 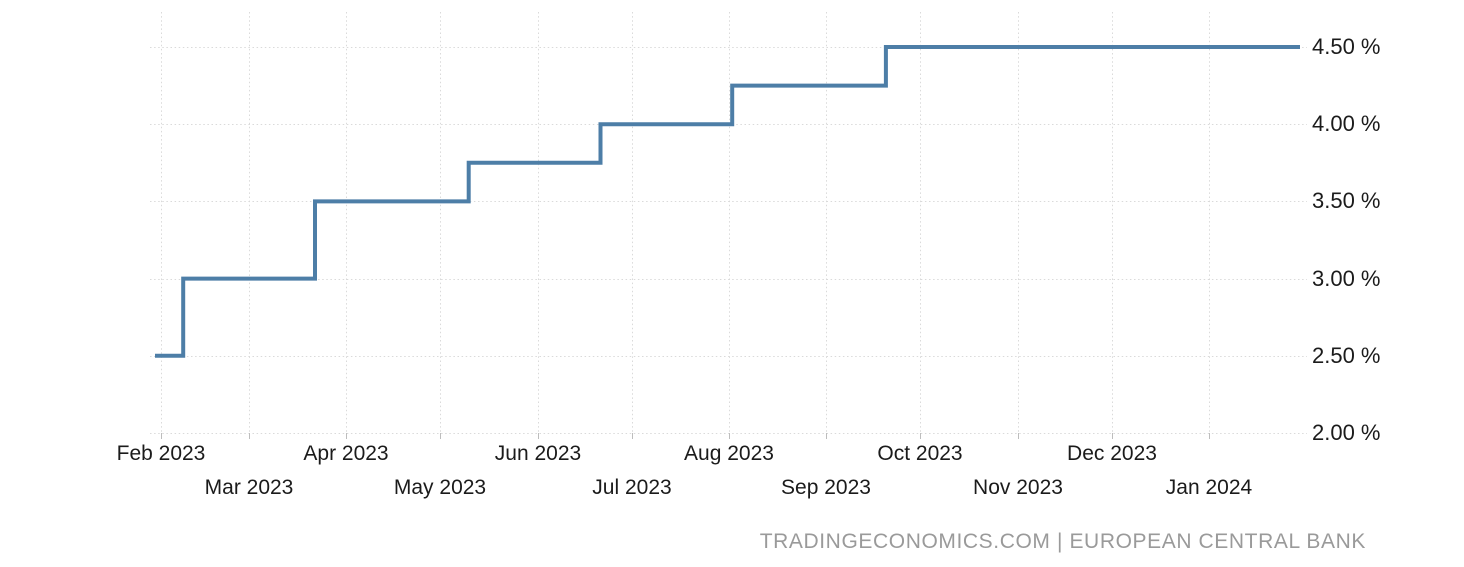 What do you see at coordinates (249, 487) in the screenshot?
I see `x-axis-label: Mar 2023` at bounding box center [249, 487].